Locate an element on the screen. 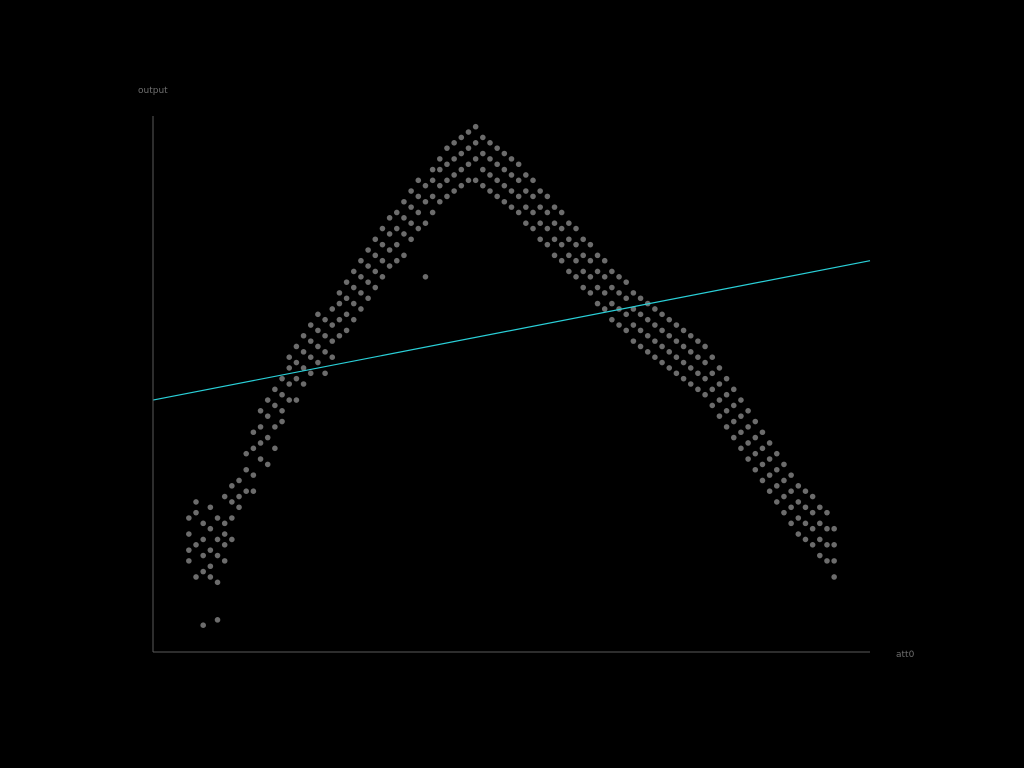 The height and width of the screenshot is (768, 1024). trend-line is located at coordinates (511, 330).